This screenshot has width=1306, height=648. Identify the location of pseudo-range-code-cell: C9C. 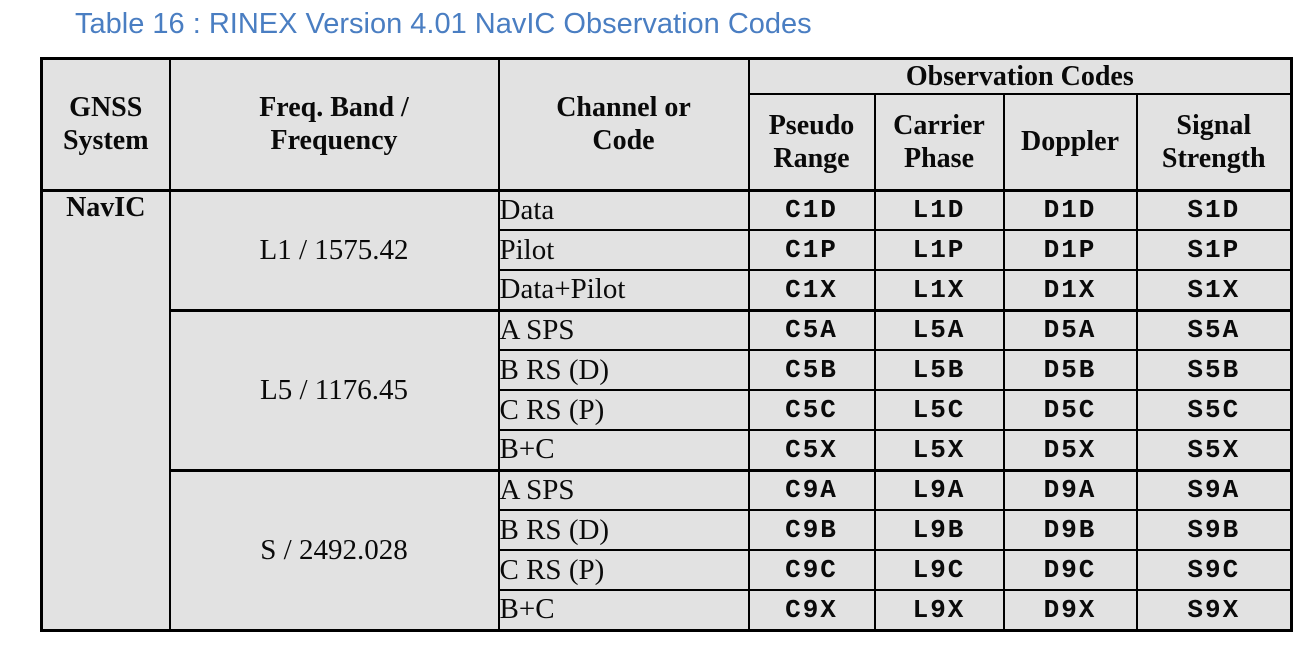
(811, 570).